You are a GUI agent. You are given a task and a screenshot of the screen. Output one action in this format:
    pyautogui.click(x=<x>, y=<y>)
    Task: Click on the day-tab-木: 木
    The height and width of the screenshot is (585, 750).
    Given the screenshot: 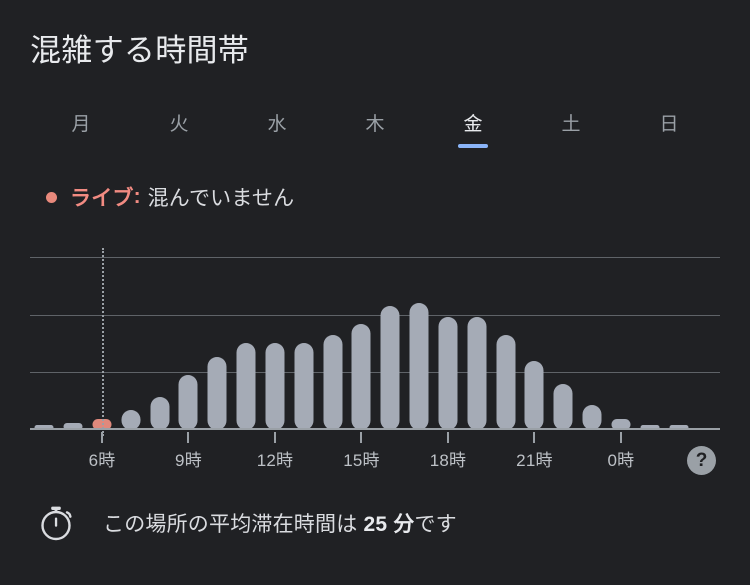 What is the action you would take?
    pyautogui.click(x=375, y=135)
    